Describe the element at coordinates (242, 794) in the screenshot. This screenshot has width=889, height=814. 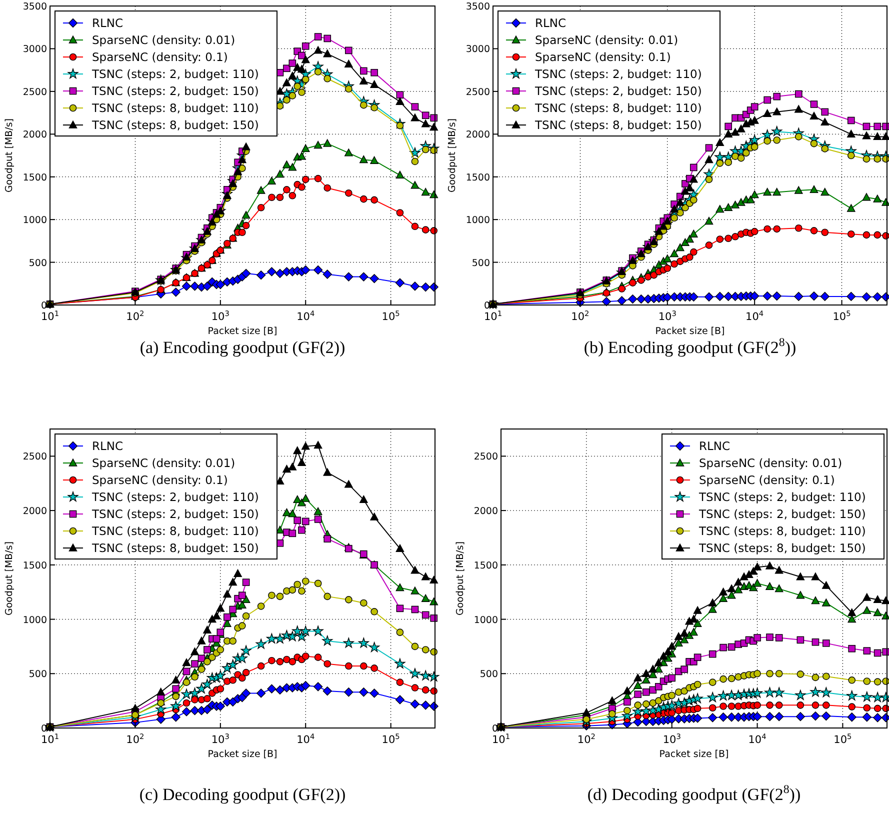
I see `text: (c) Decoding goodput (GF(2))` at that location.